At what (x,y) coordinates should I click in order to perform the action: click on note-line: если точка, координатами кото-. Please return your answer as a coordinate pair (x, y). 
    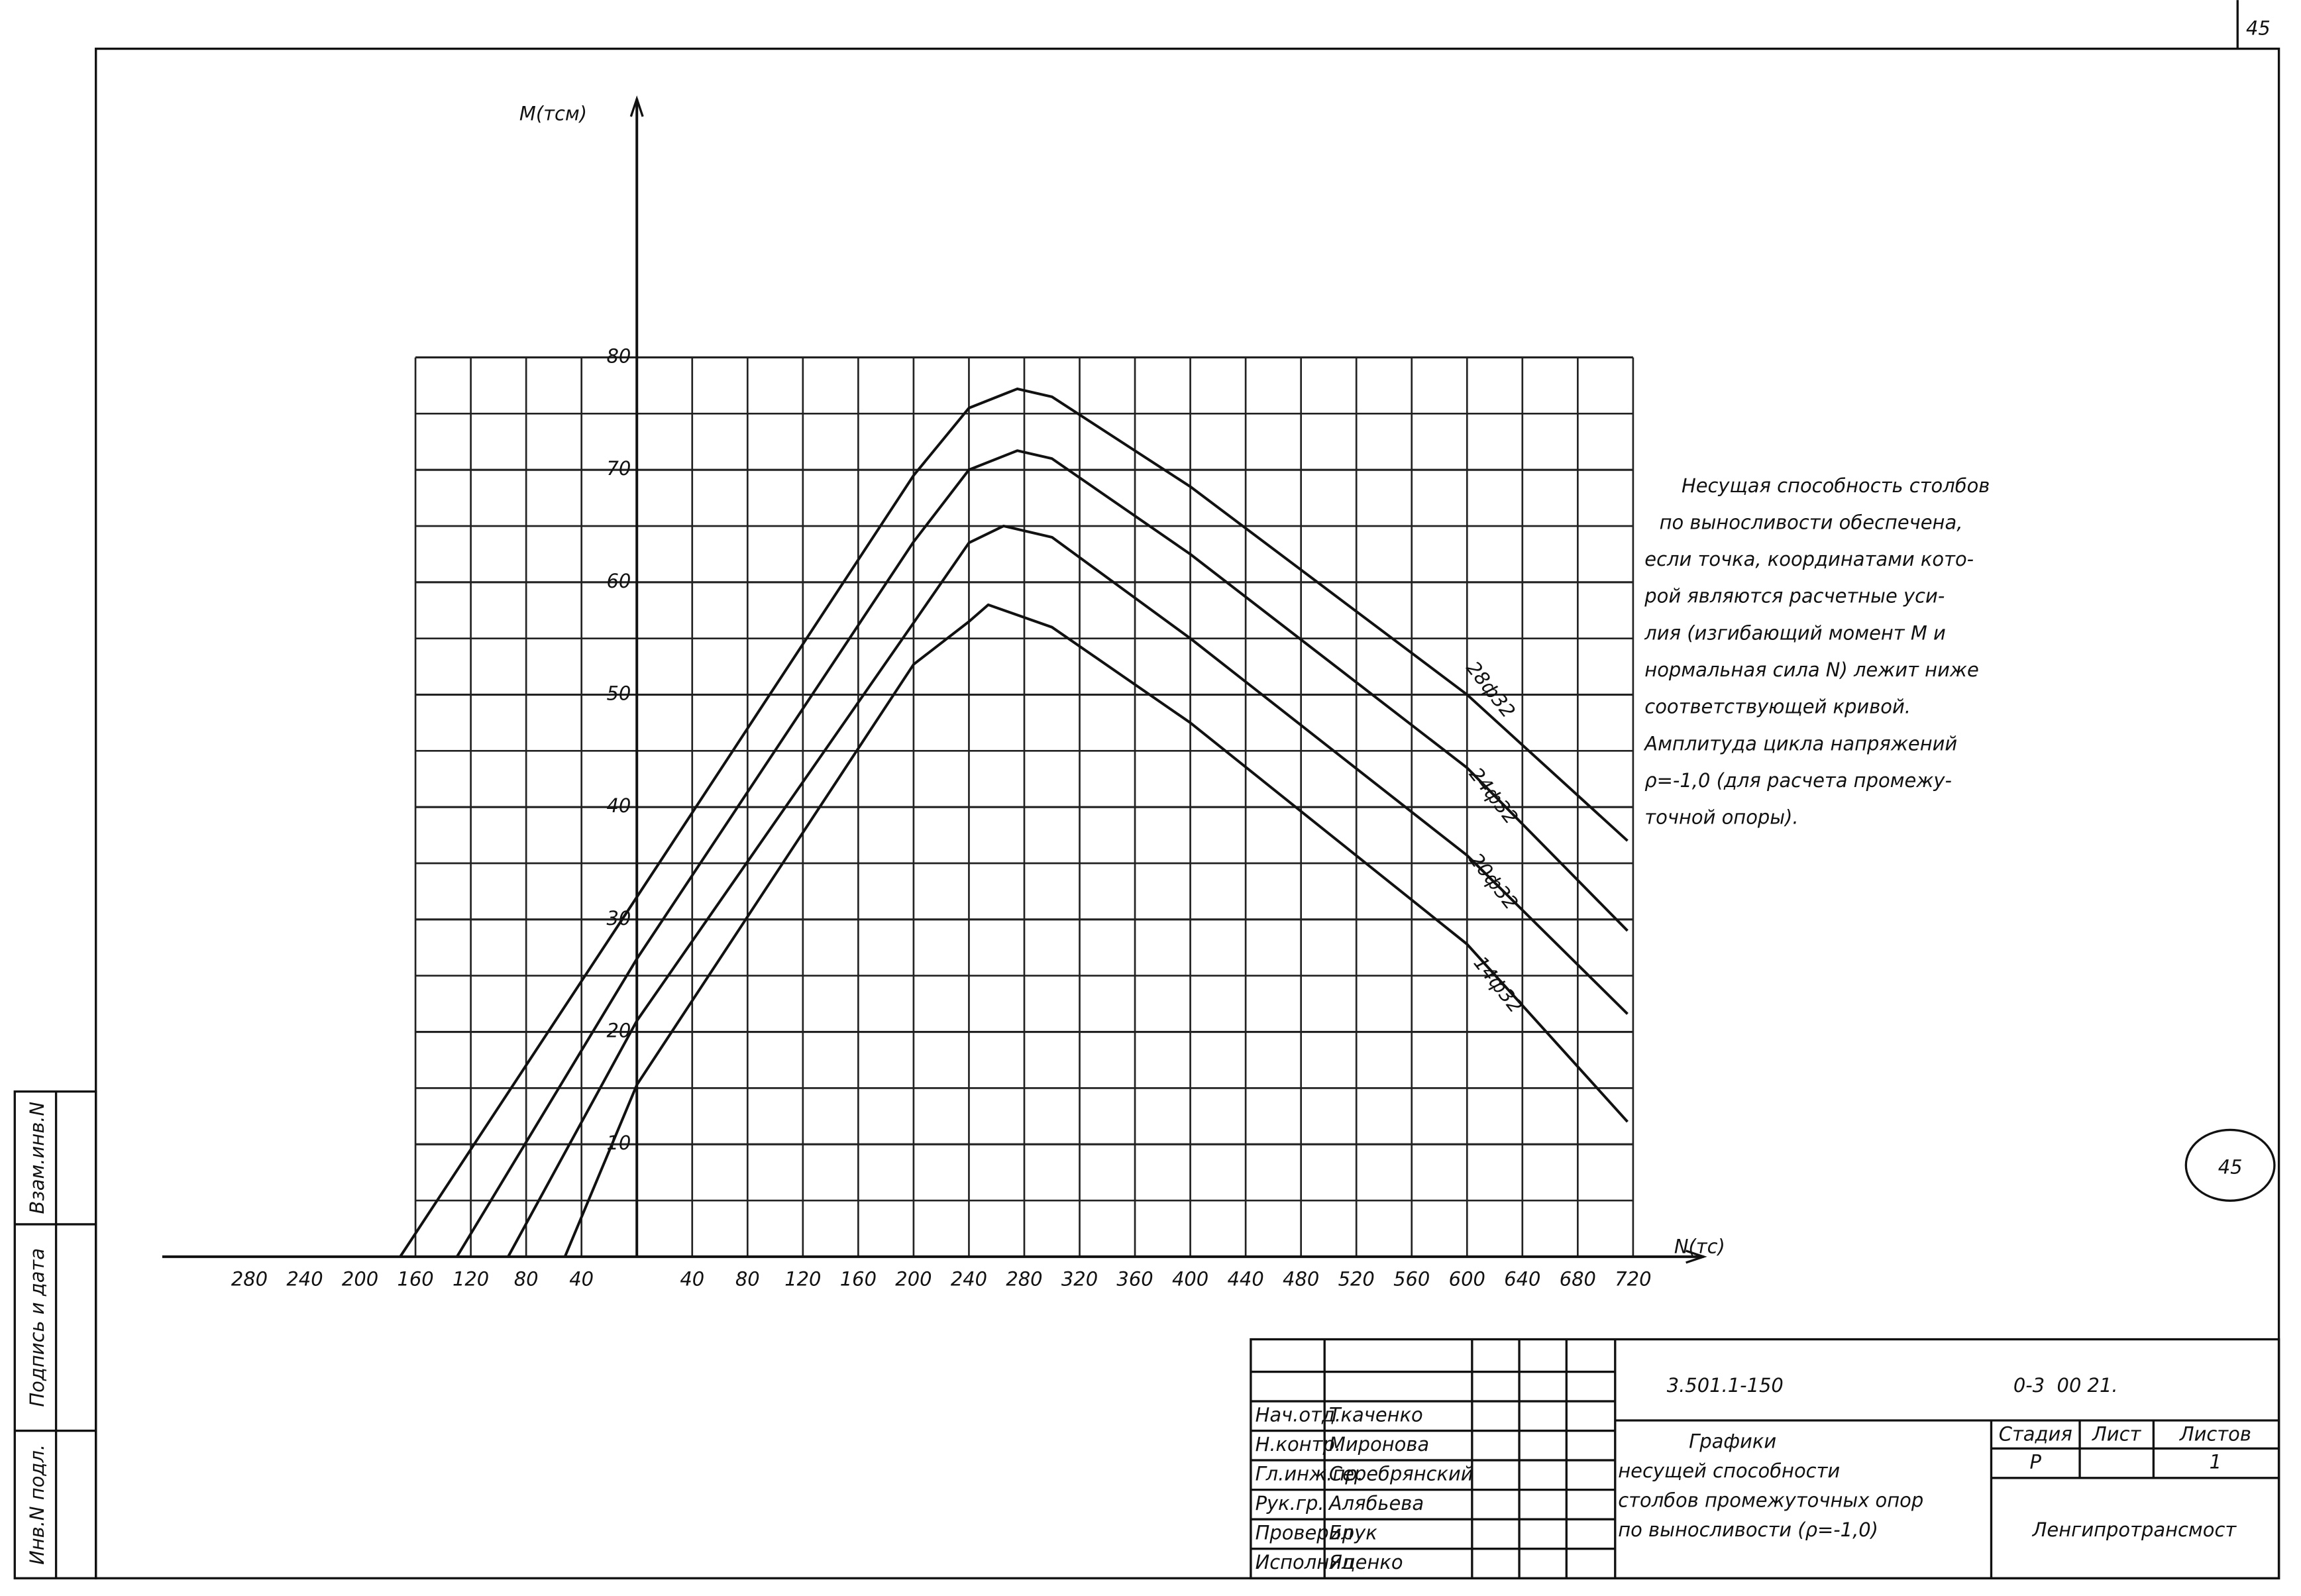
    Looking at the image, I should click on (1809, 559).